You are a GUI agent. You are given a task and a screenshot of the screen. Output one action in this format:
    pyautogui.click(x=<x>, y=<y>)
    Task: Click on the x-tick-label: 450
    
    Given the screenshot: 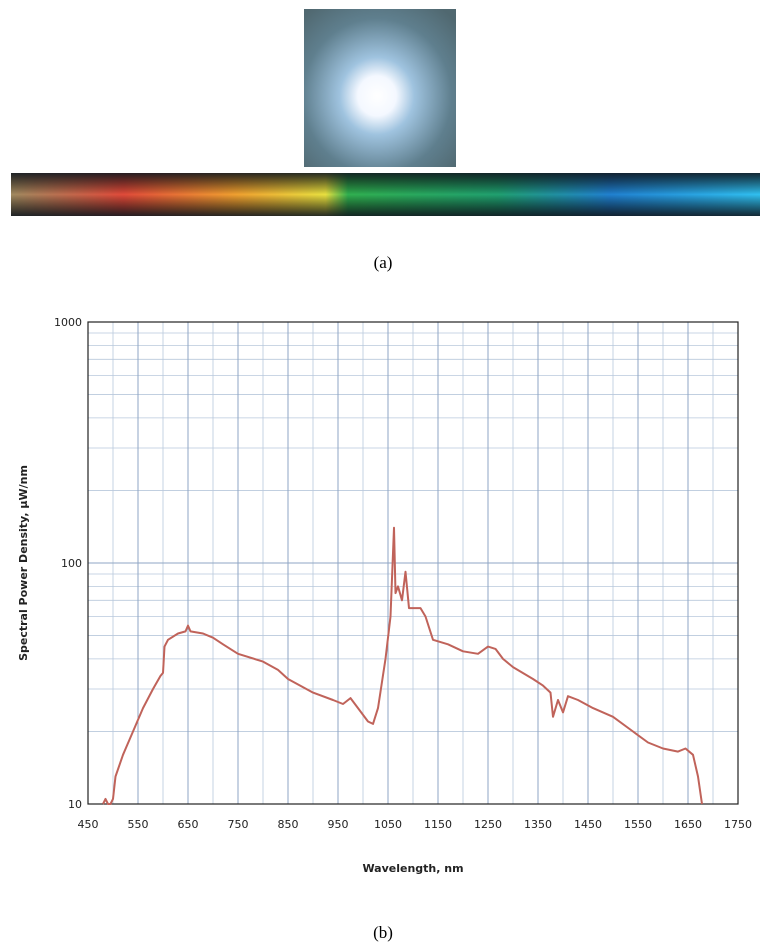 What is the action you would take?
    pyautogui.click(x=88, y=824)
    